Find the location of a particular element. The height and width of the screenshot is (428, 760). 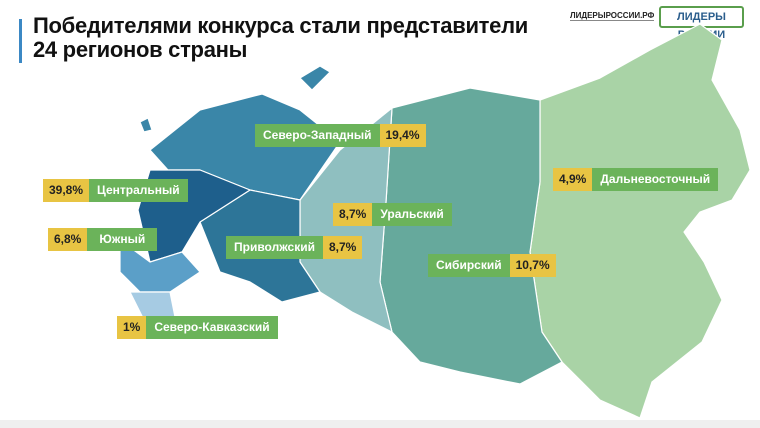

district-name: Северо-Западный is located at coordinates (317, 135).